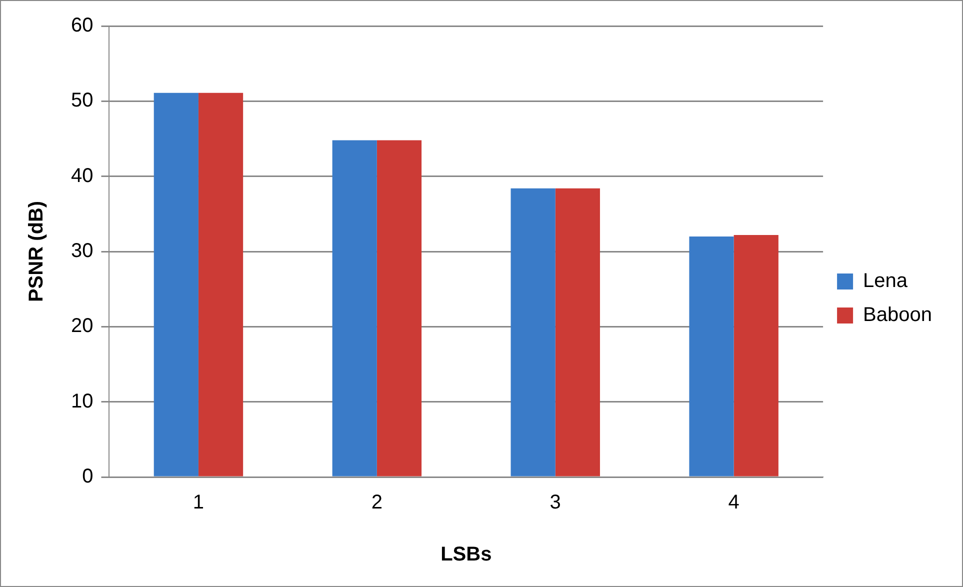  Describe the element at coordinates (82, 175) in the screenshot. I see `y-tick-label: 40` at that location.